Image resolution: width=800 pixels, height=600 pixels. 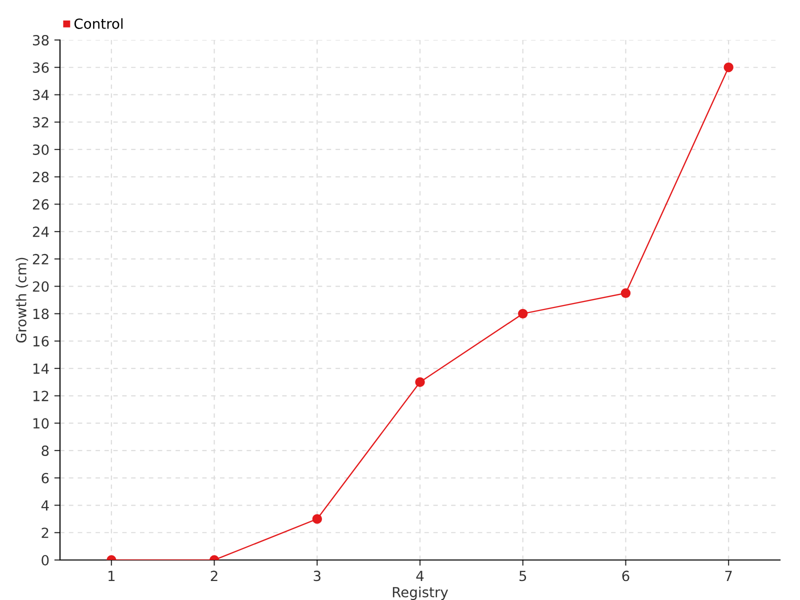 What do you see at coordinates (420, 575) in the screenshot?
I see `x-tick-label: 4` at bounding box center [420, 575].